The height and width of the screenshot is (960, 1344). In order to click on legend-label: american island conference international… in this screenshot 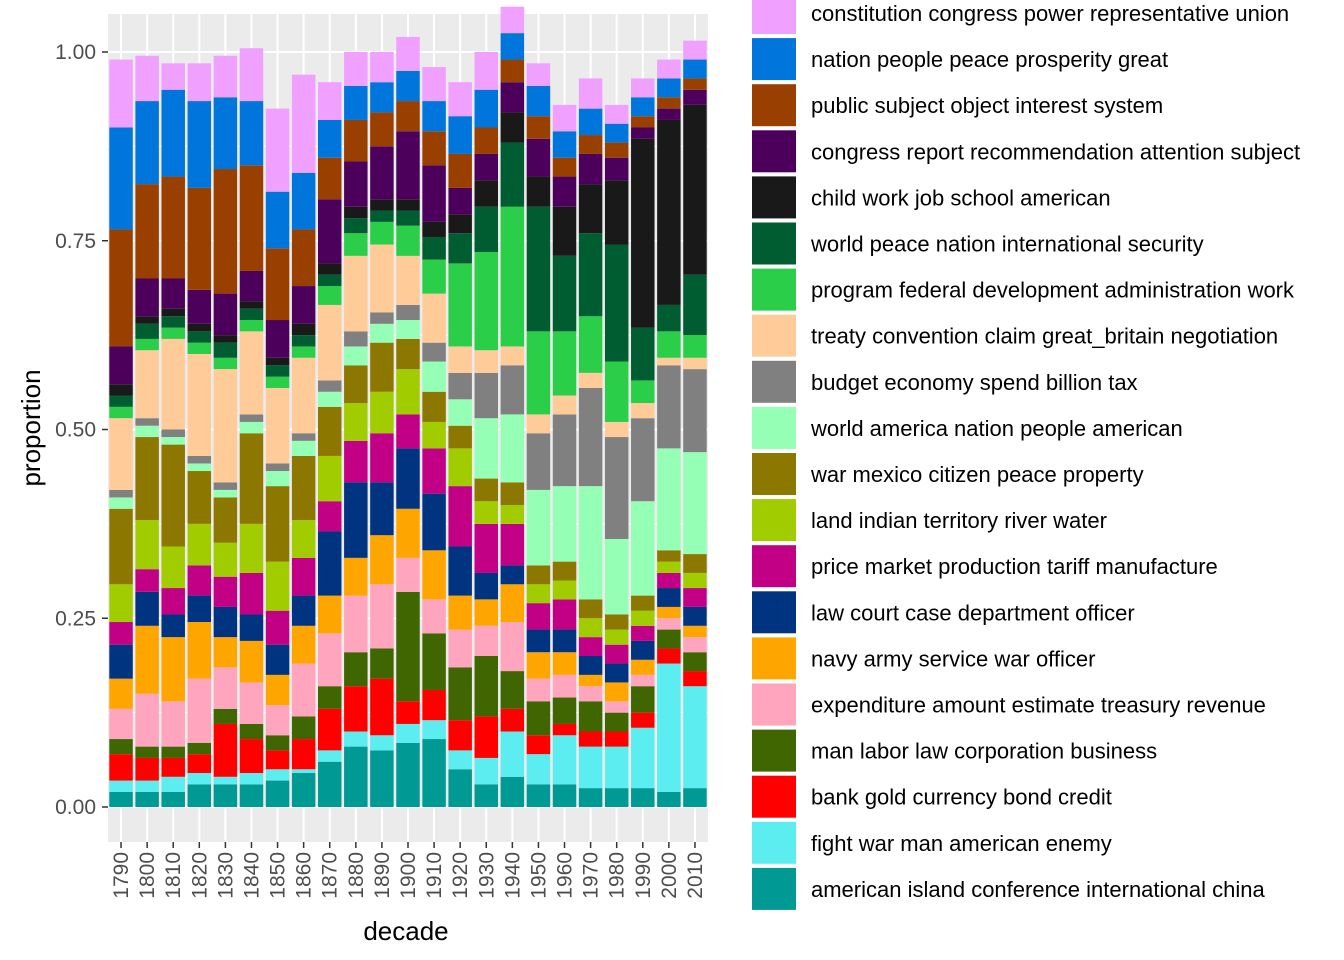, I will do `click(1038, 889)`.